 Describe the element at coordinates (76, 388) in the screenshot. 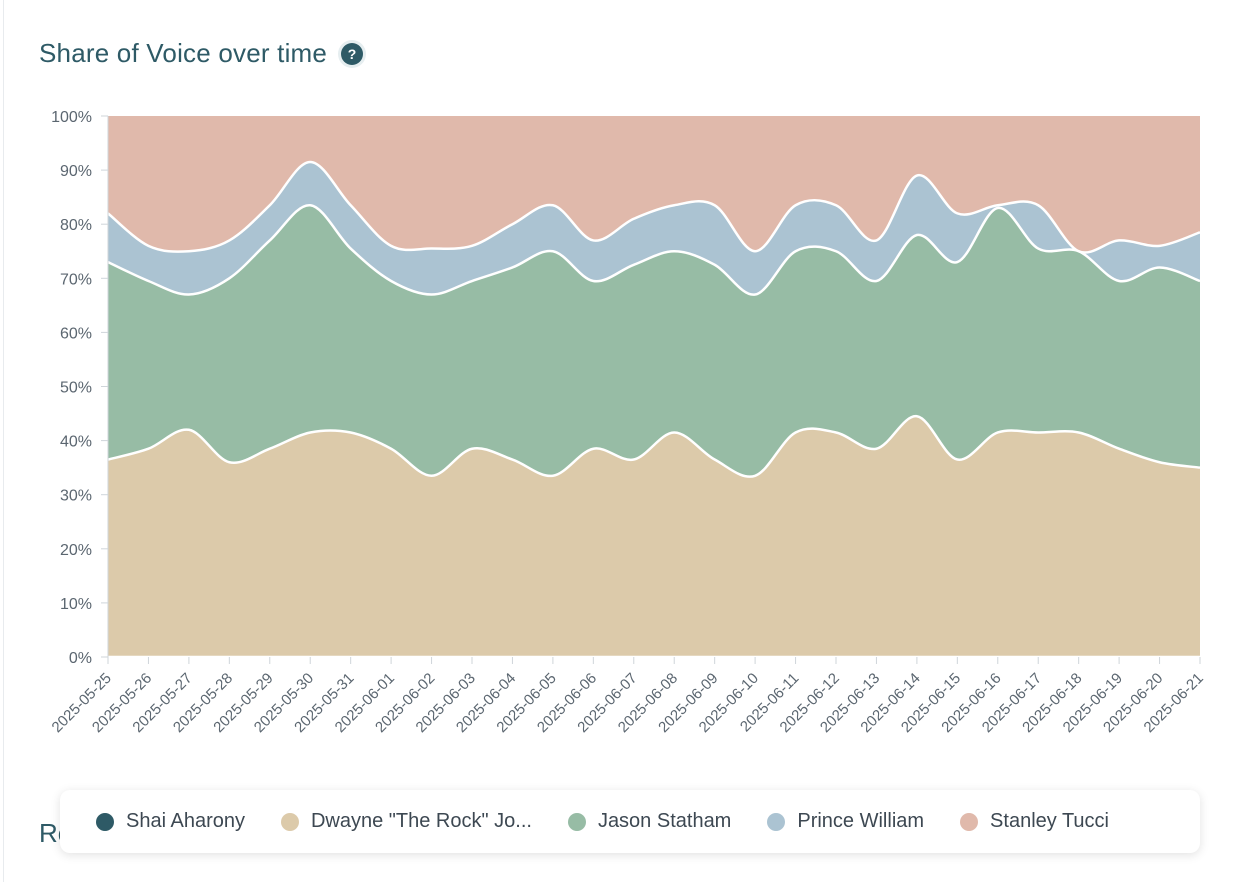

I see `y-tick-label: 50%` at that location.